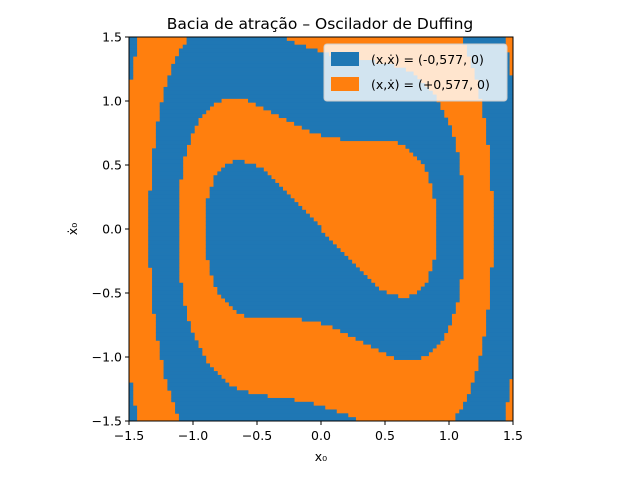  What do you see at coordinates (112, 165) in the screenshot?
I see `y-tick-label: 0.5` at bounding box center [112, 165].